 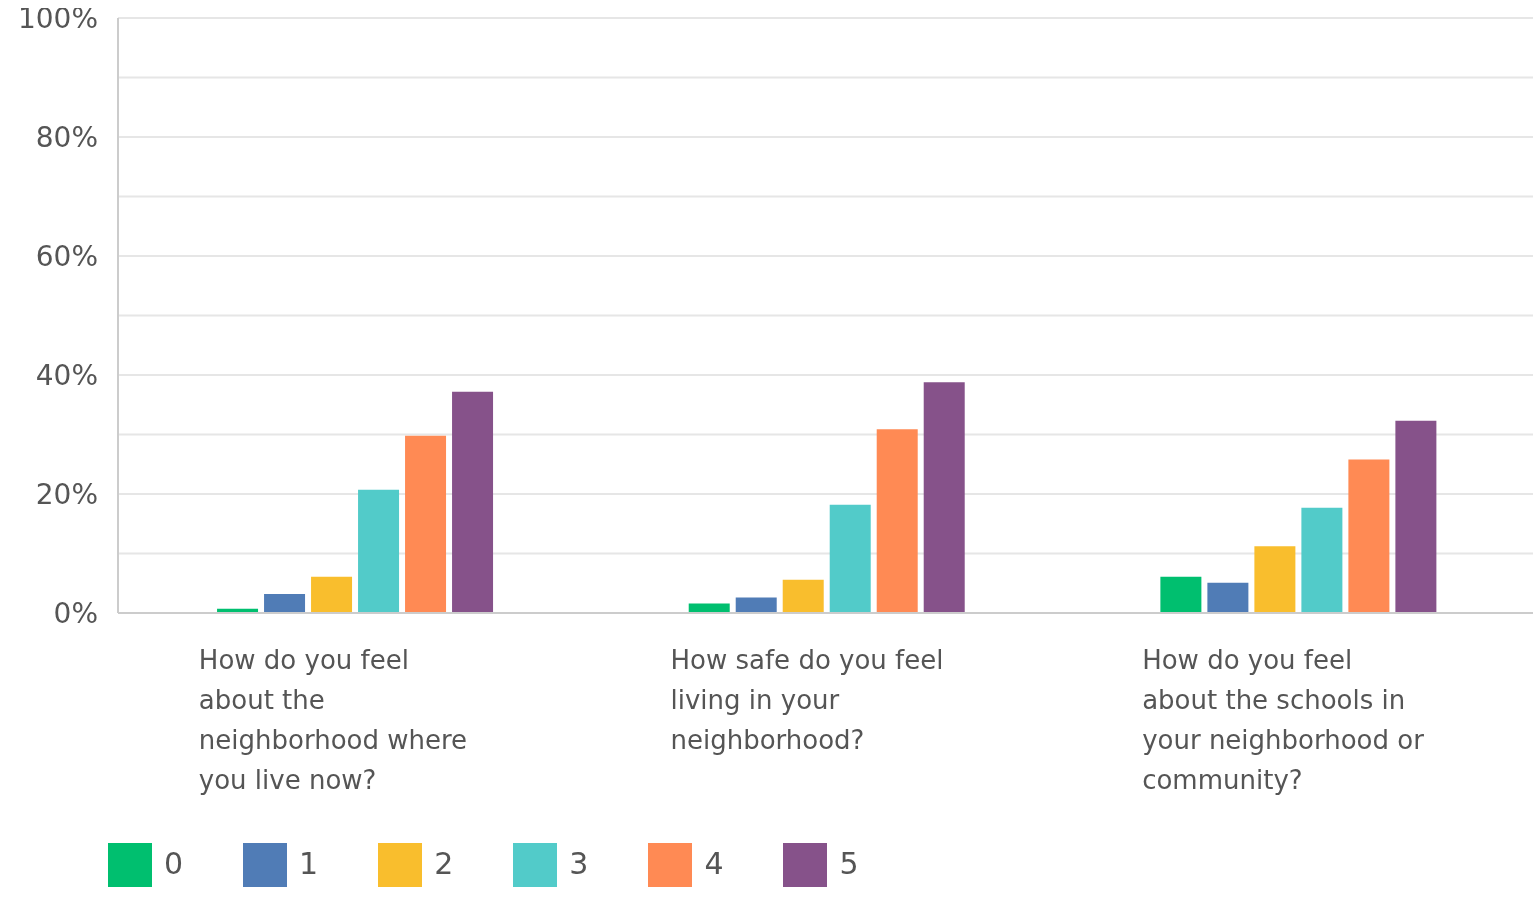 I want to click on y-tick-label: 0%, so click(x=75, y=613).